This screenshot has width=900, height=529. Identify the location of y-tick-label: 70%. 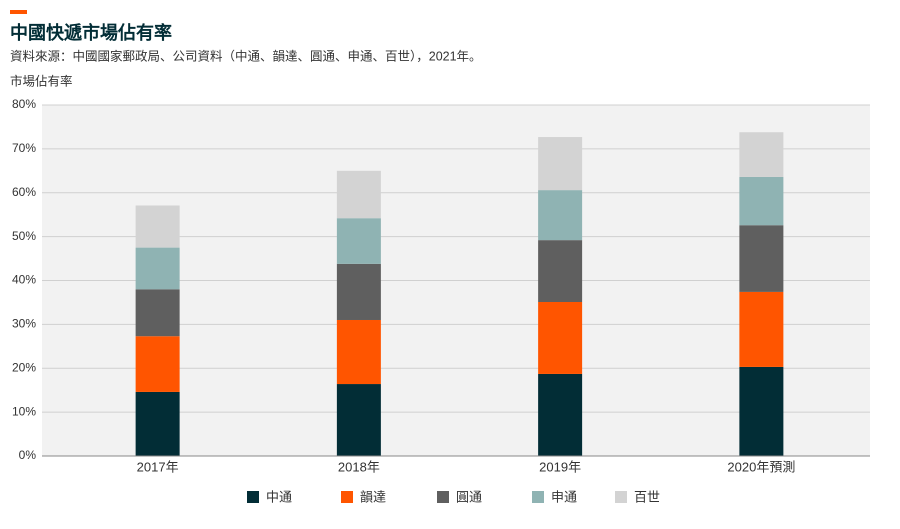
(24, 148).